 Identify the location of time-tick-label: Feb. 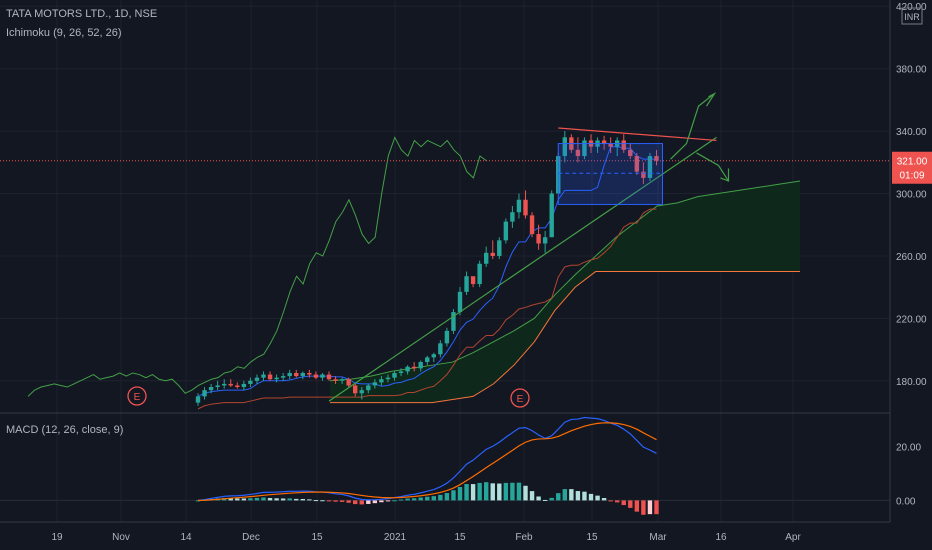
(524, 537).